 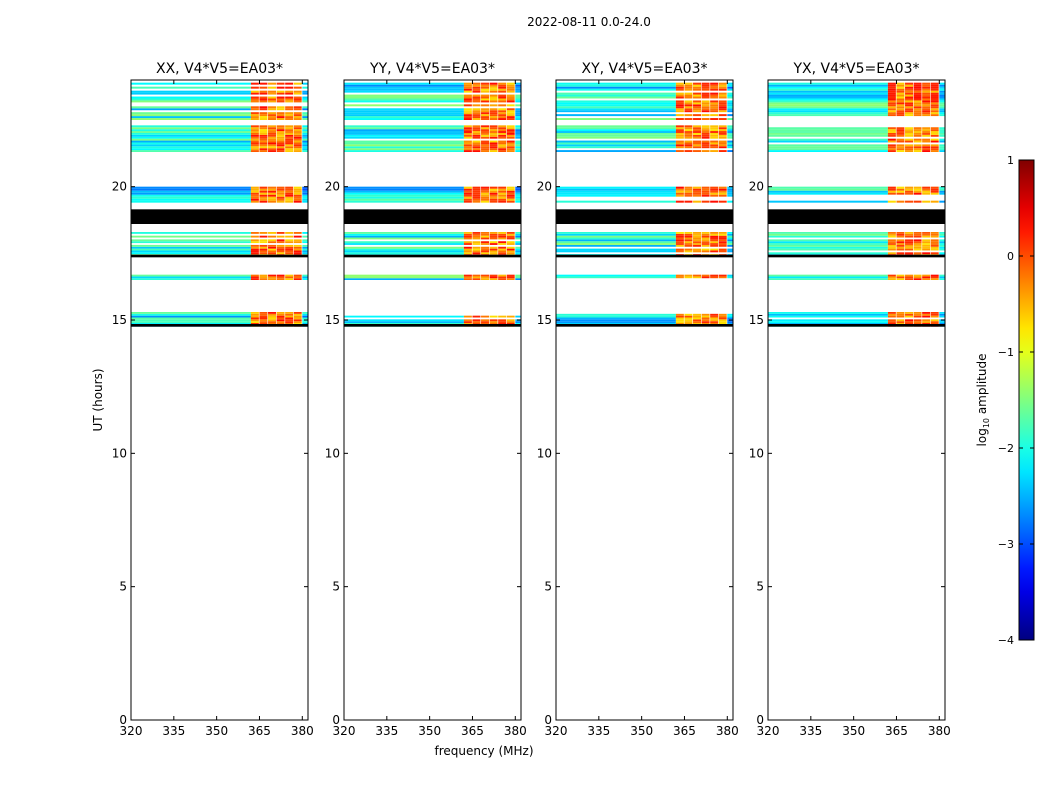 I want to click on colorbar-tick-label: −1, so click(x=1006, y=352).